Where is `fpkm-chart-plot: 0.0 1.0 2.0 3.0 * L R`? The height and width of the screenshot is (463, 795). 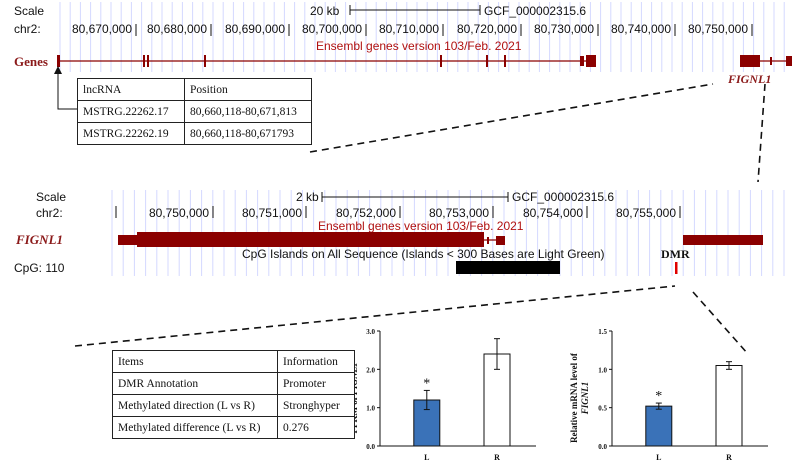
fpkm-chart-plot: 0.0 1.0 2.0 3.0 * L R is located at coordinates (451, 395).